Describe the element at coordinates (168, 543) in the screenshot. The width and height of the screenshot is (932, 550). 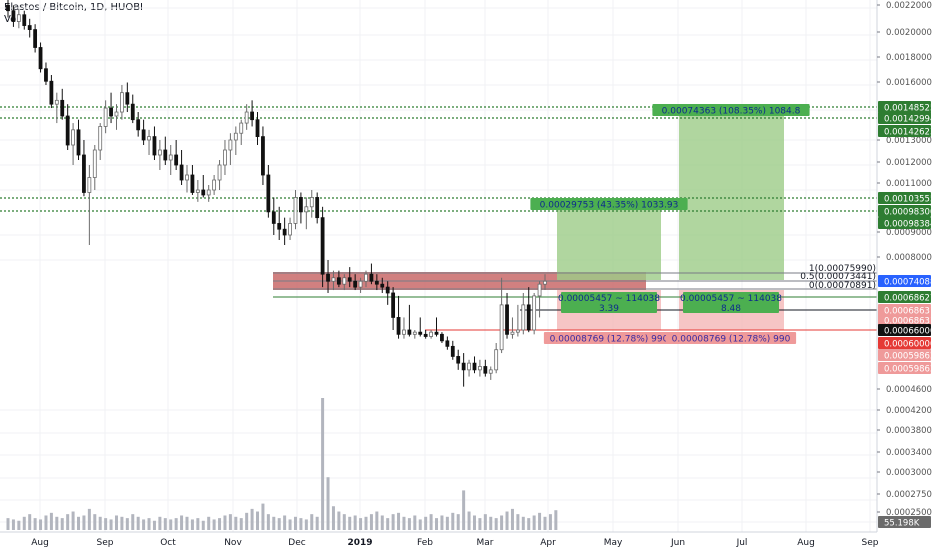
I see `x-tick-label: Oct` at that location.